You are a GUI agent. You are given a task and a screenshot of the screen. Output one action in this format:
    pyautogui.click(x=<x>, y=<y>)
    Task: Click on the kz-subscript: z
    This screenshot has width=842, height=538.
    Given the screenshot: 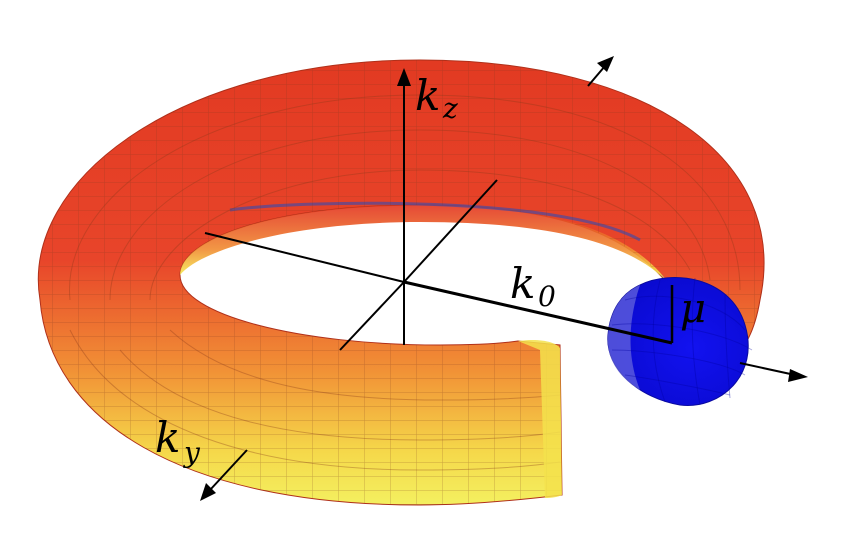 What is the action you would take?
    pyautogui.click(x=450, y=108)
    